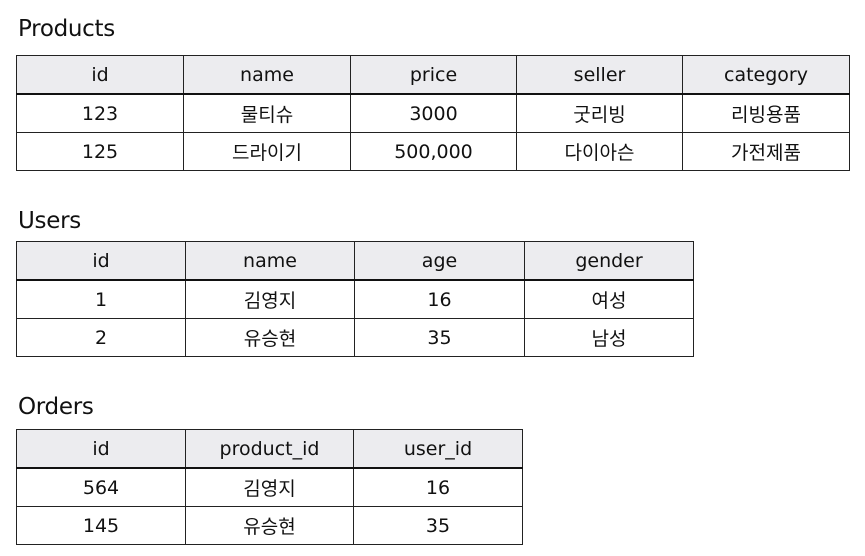  I want to click on cell-name: 유승현, so click(270, 337).